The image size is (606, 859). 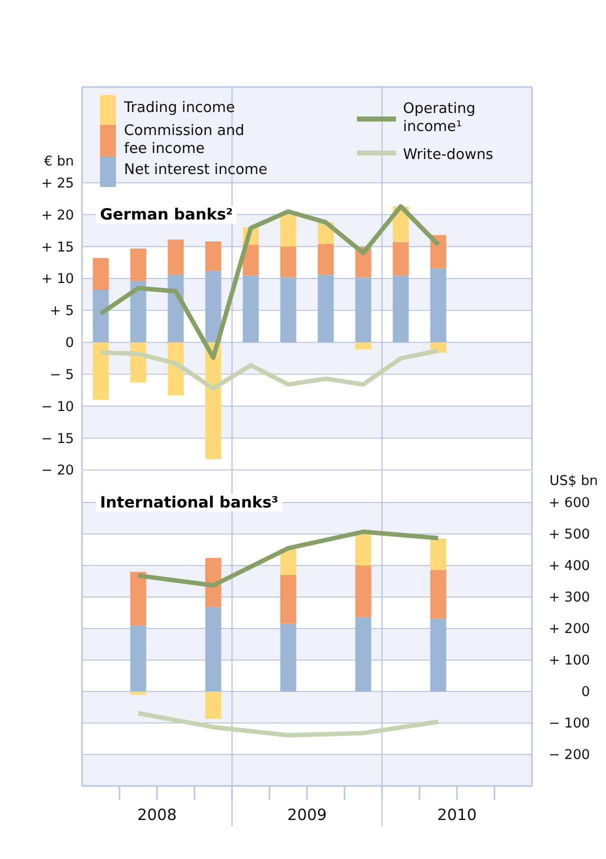 What do you see at coordinates (57, 279) in the screenshot?
I see `y-tick-label: + 10` at bounding box center [57, 279].